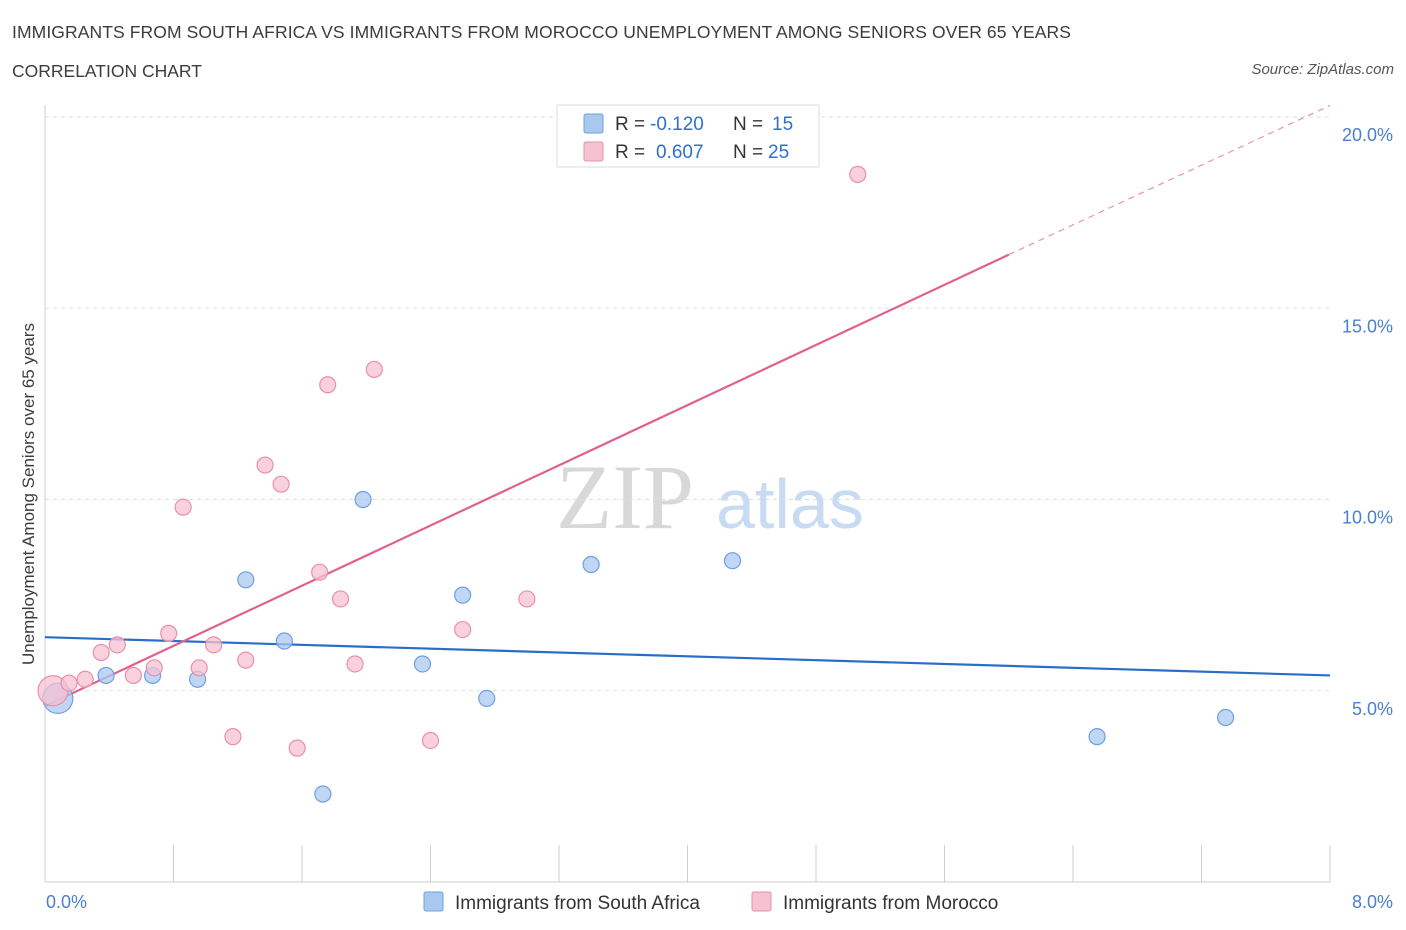 Image resolution: width=1406 pixels, height=930 pixels. I want to click on bottom-legend-south-africa: Immigrants from South Africa, so click(577, 903).